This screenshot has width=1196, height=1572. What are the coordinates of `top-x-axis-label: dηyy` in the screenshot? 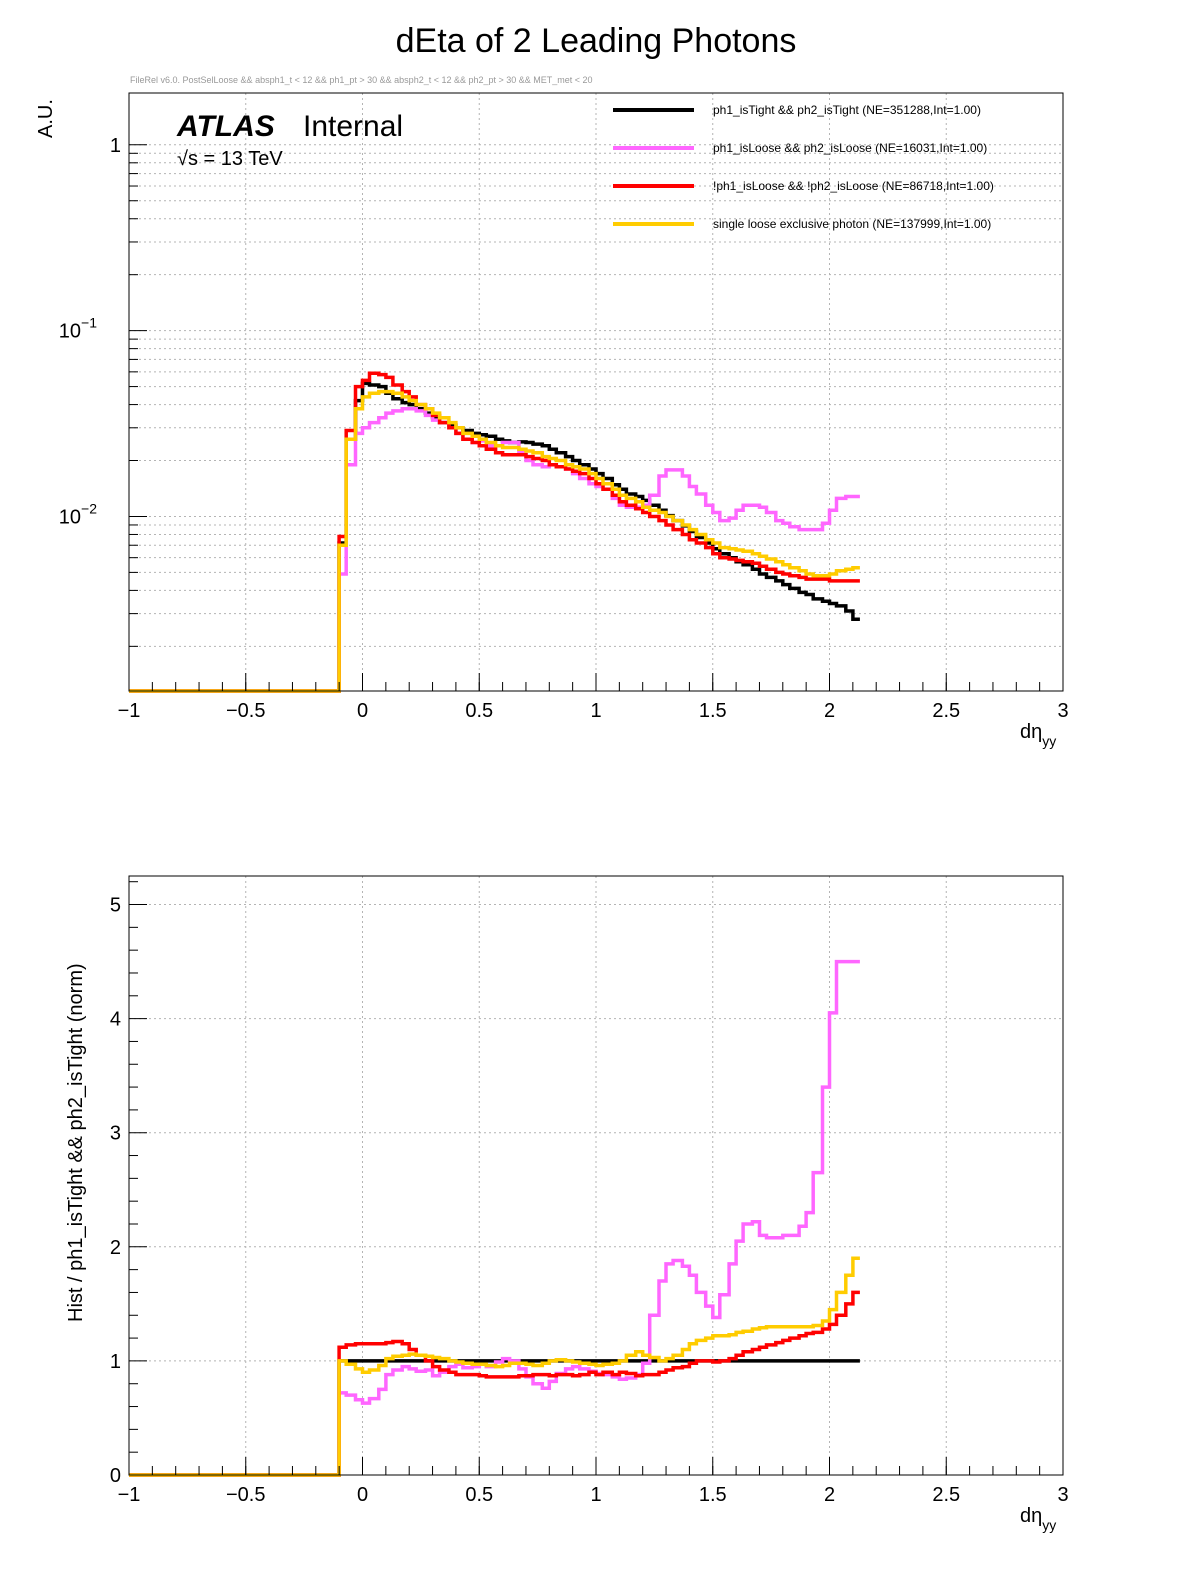 It's located at (1038, 735).